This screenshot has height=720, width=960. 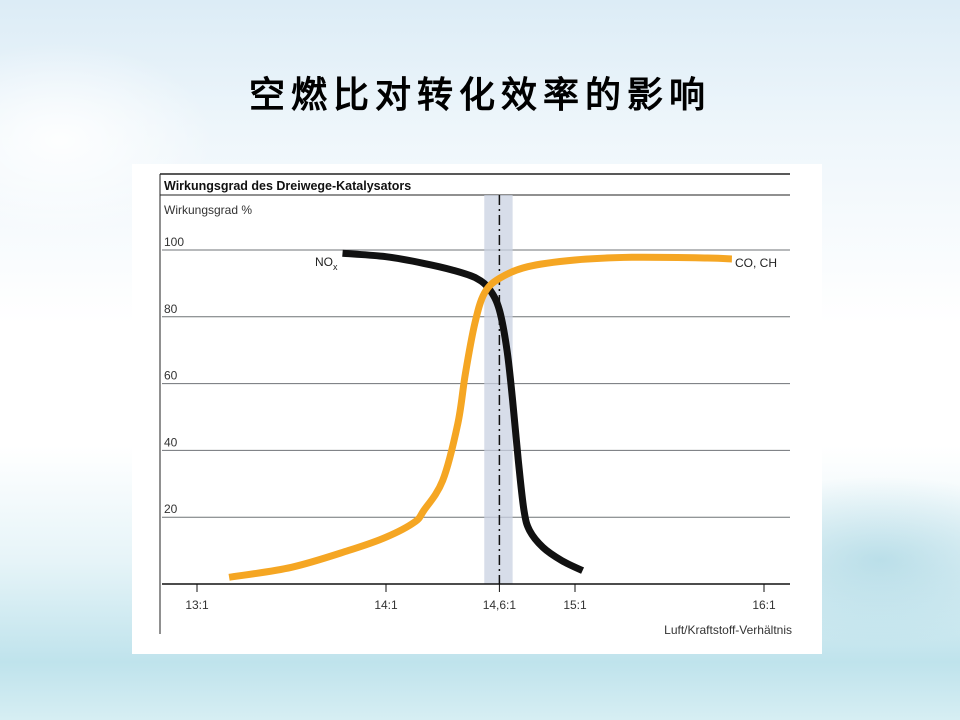 I want to click on y-tick-label: 40, so click(x=171, y=442).